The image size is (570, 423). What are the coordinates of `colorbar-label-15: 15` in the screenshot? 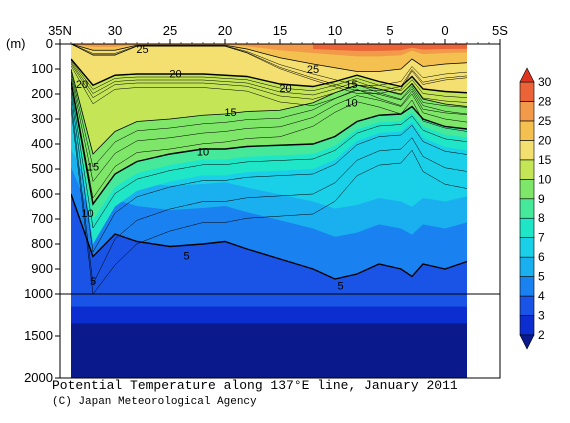 It's located at (545, 160).